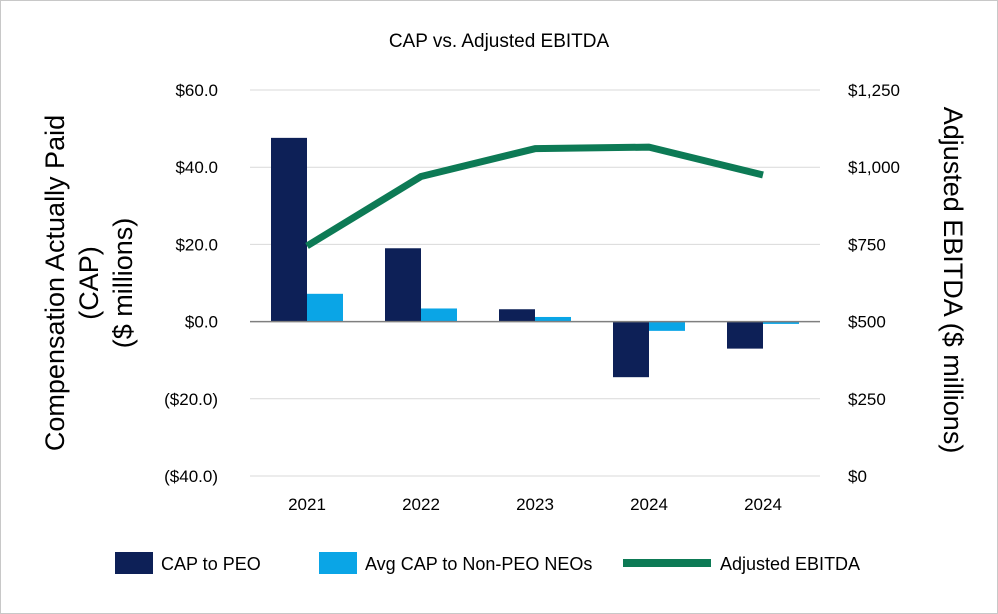 The image size is (998, 614). I want to click on x-tick-label: 2022, so click(421, 504).